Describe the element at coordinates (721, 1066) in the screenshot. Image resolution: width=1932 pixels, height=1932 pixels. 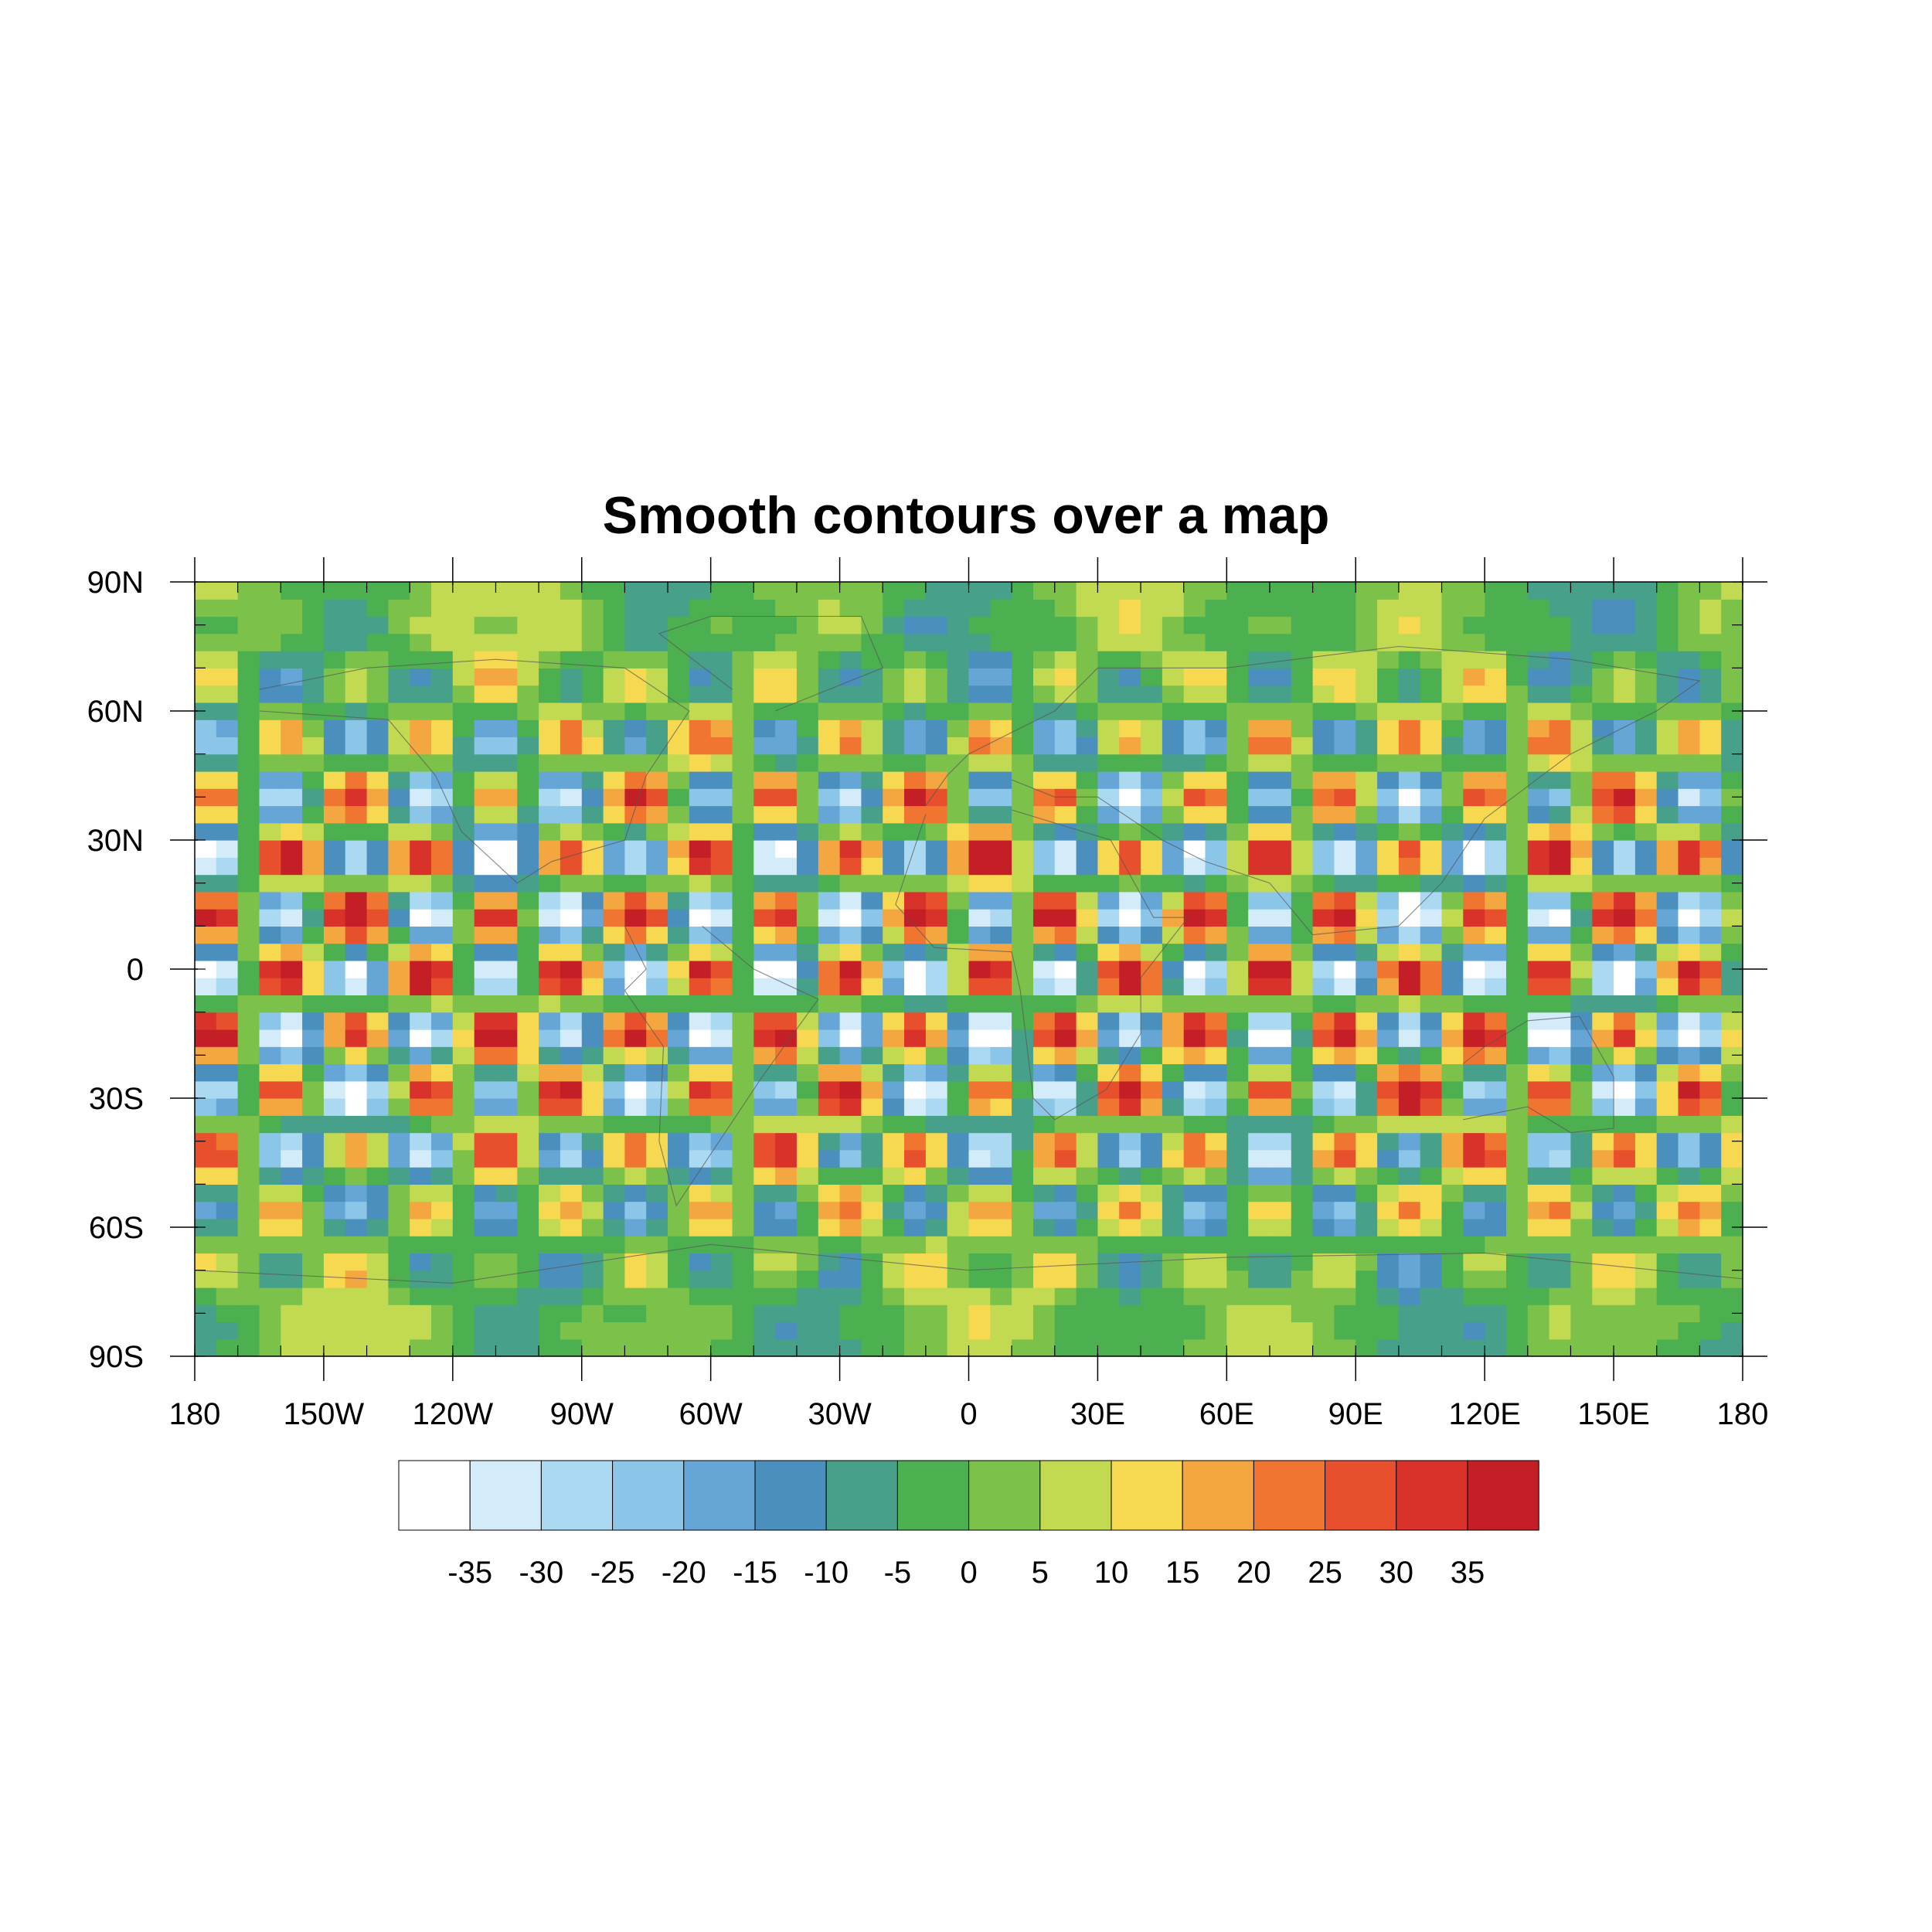
I see `coastline-path` at that location.